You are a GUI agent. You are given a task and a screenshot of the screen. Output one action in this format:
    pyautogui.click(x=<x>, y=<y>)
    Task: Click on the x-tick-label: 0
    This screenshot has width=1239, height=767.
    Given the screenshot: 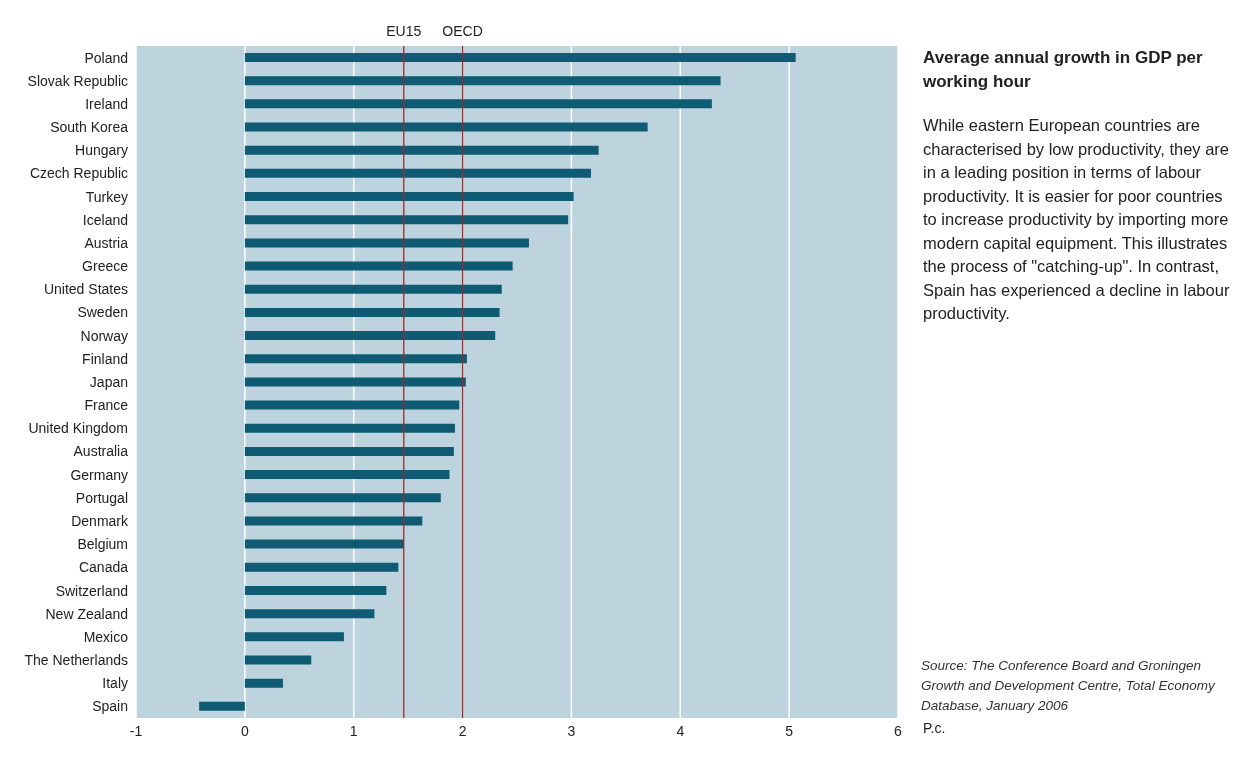 What is the action you would take?
    pyautogui.click(x=244, y=730)
    